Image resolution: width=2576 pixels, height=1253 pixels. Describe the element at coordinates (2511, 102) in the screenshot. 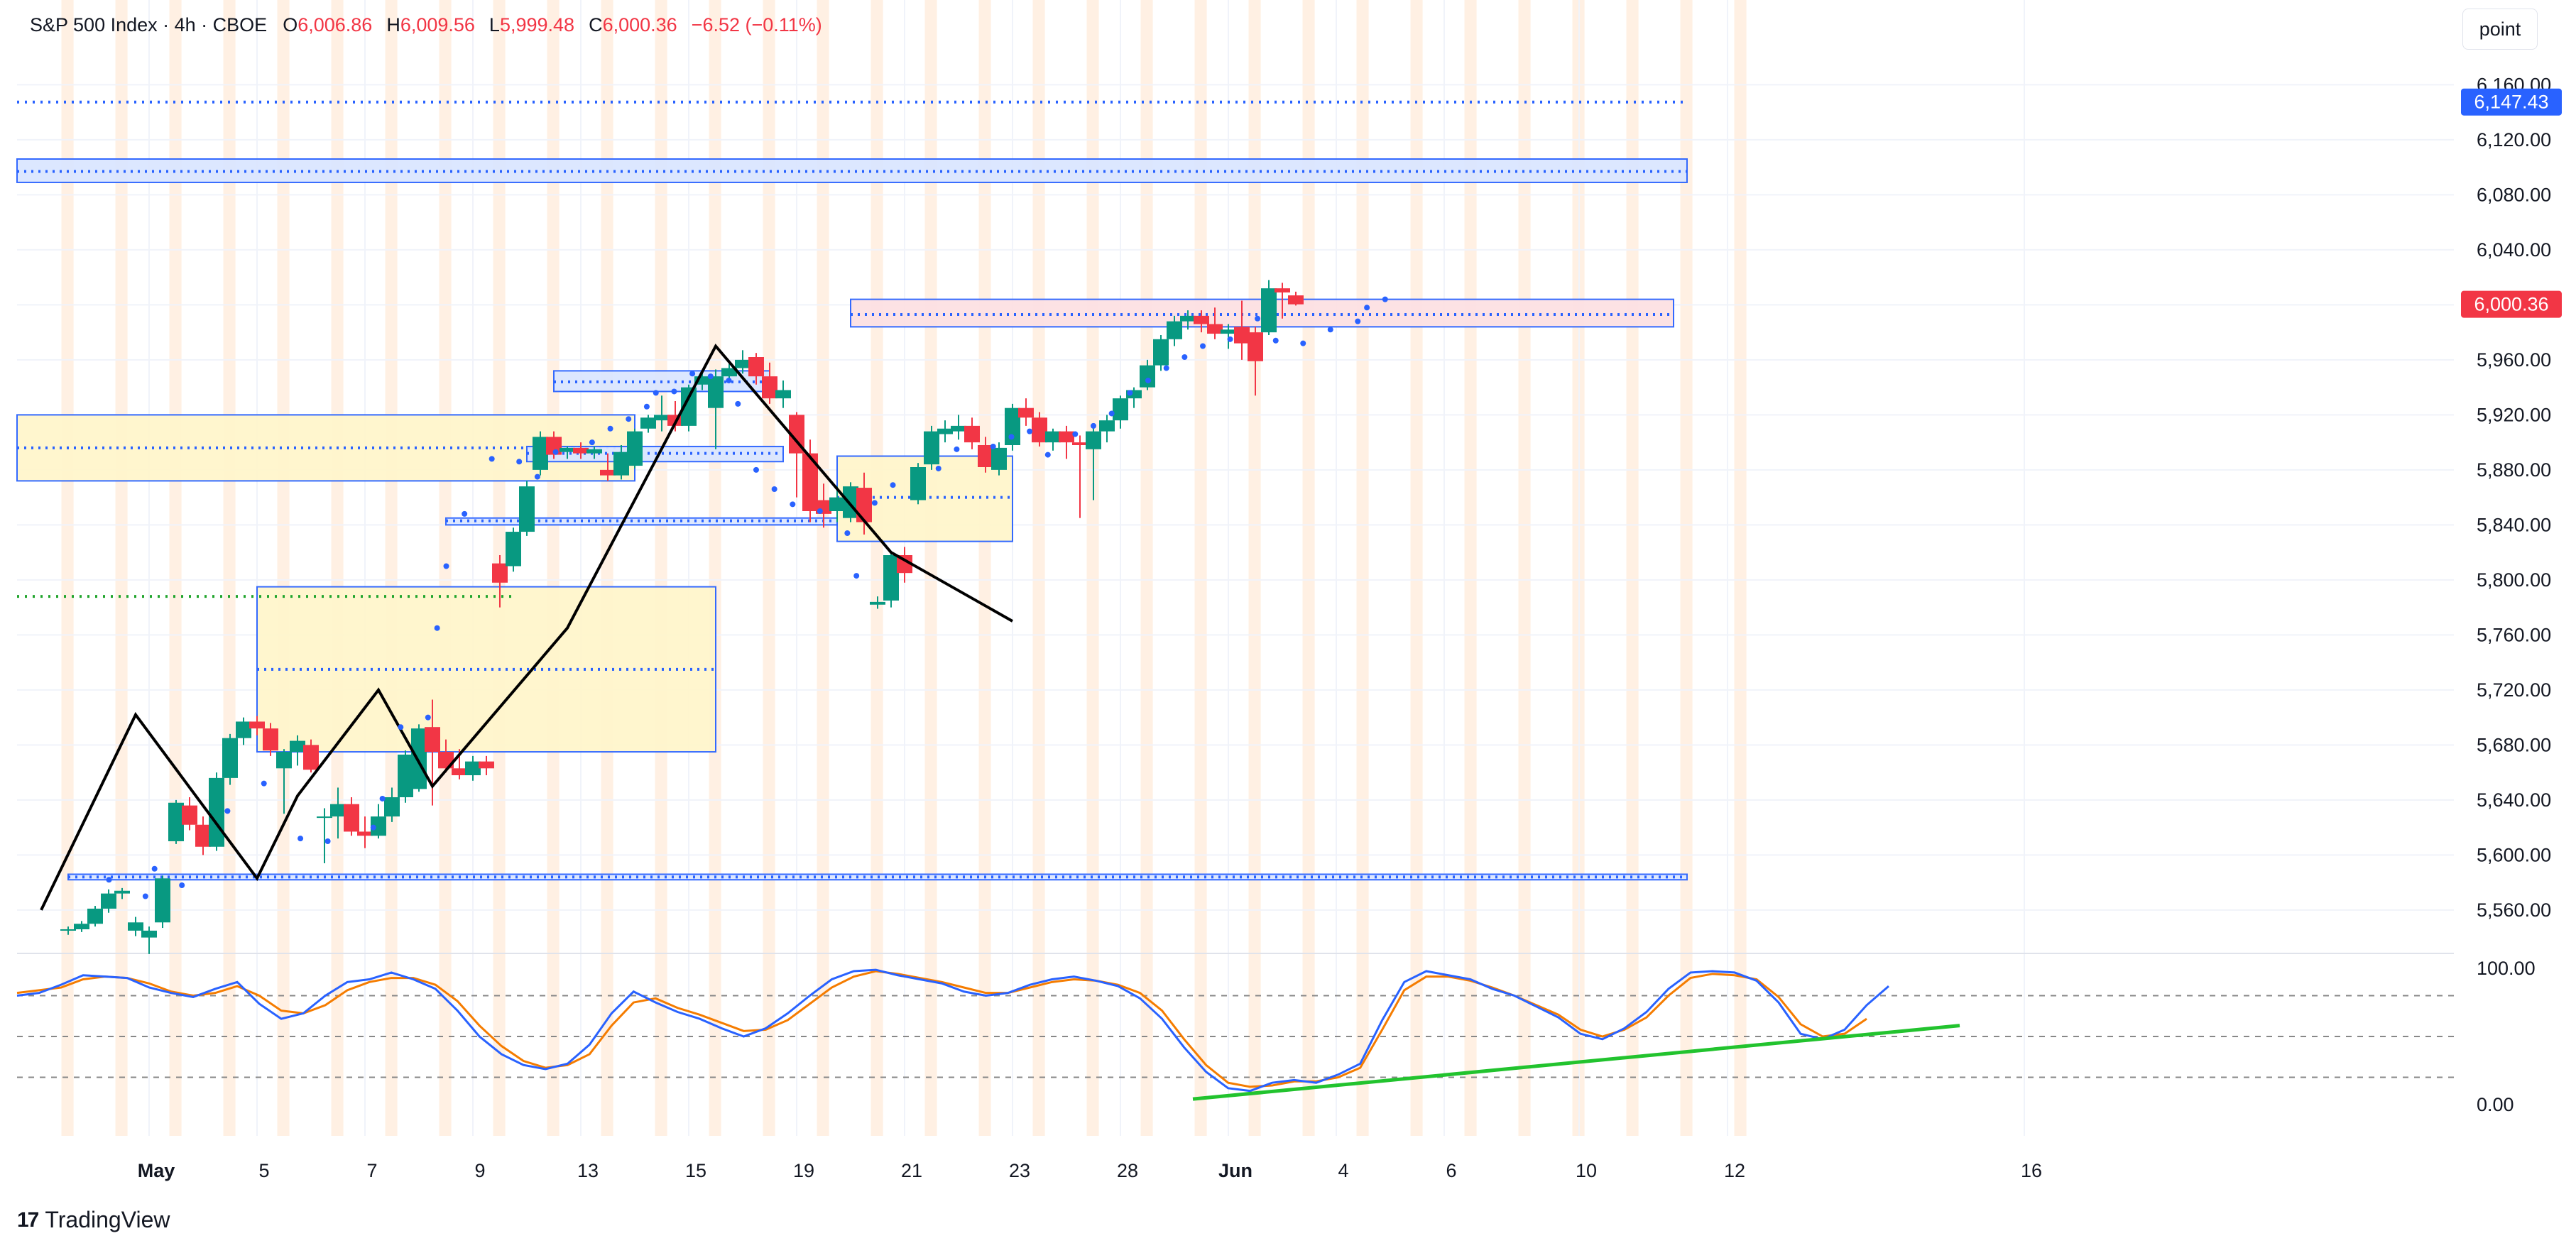

I see `top-level-price-tag: 6,147.43` at that location.